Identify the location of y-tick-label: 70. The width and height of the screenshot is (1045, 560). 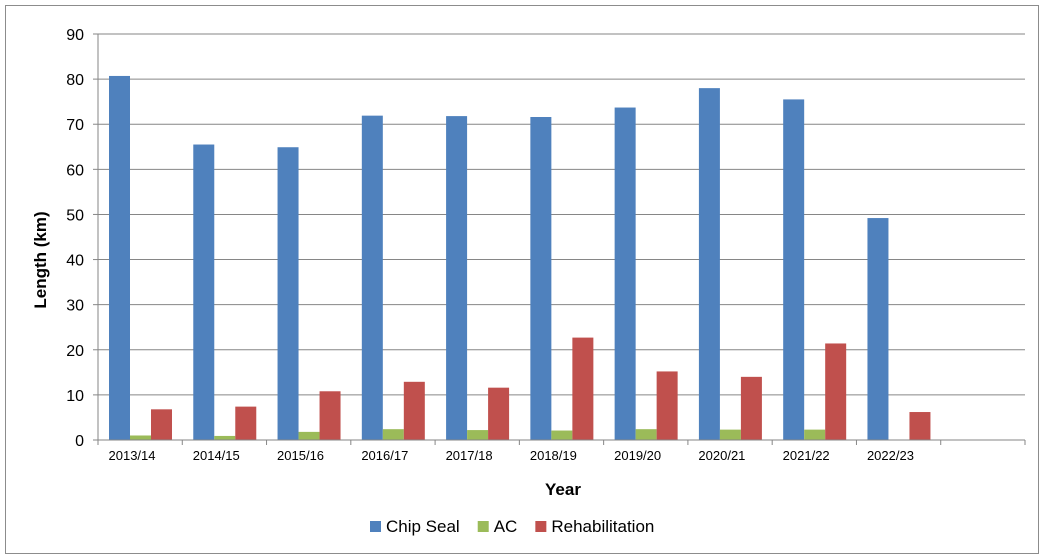
(75, 125).